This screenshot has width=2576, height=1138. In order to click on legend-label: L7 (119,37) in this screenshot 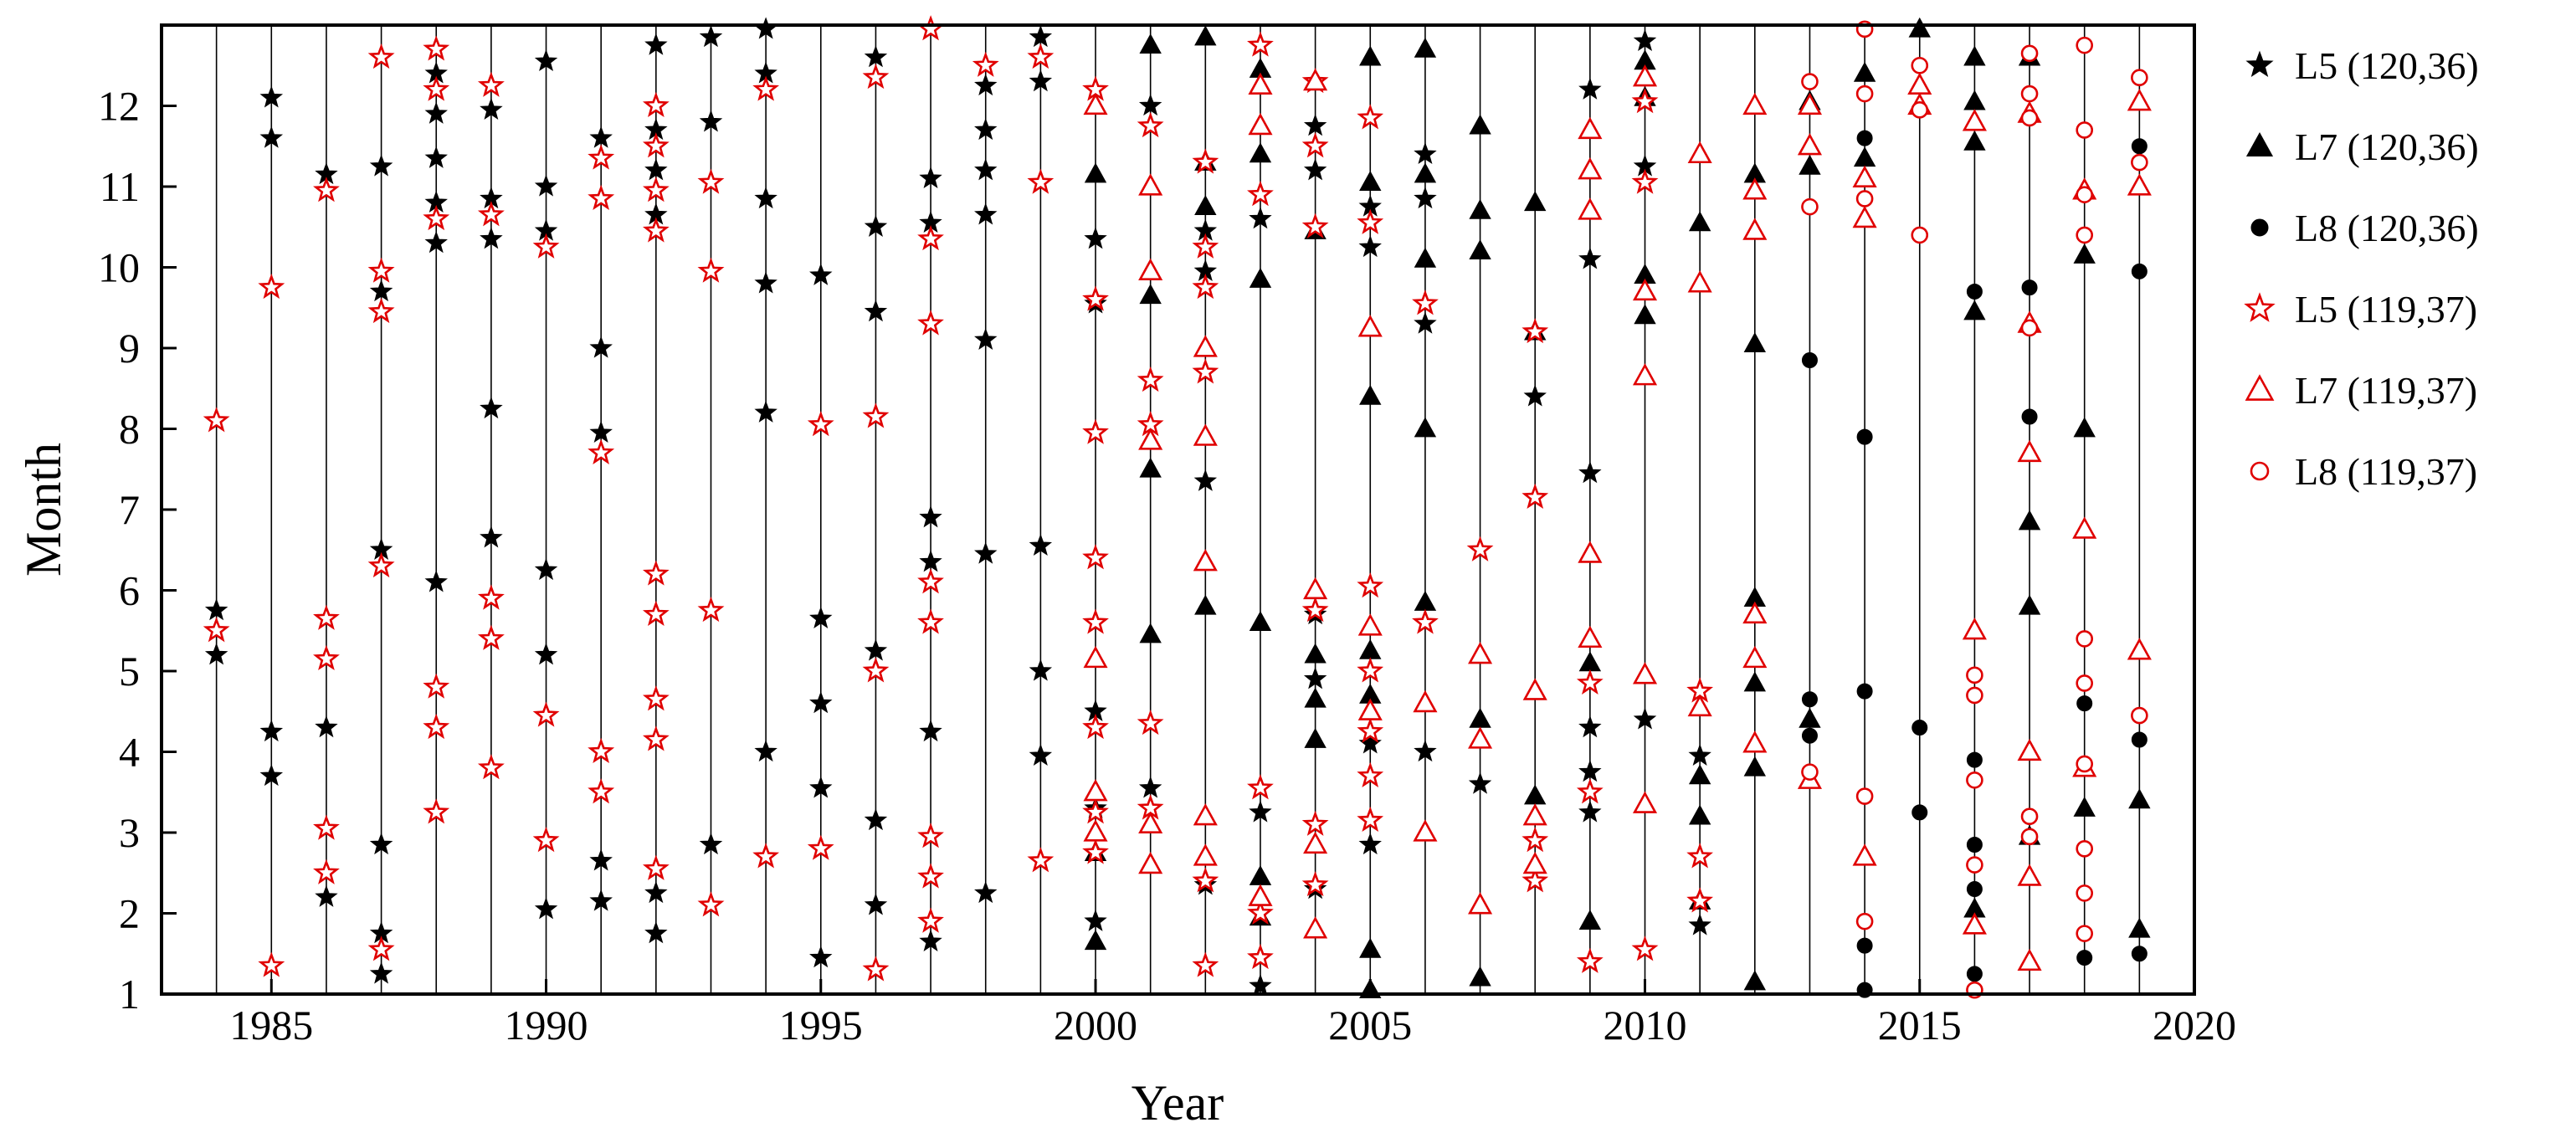, I will do `click(2386, 390)`.